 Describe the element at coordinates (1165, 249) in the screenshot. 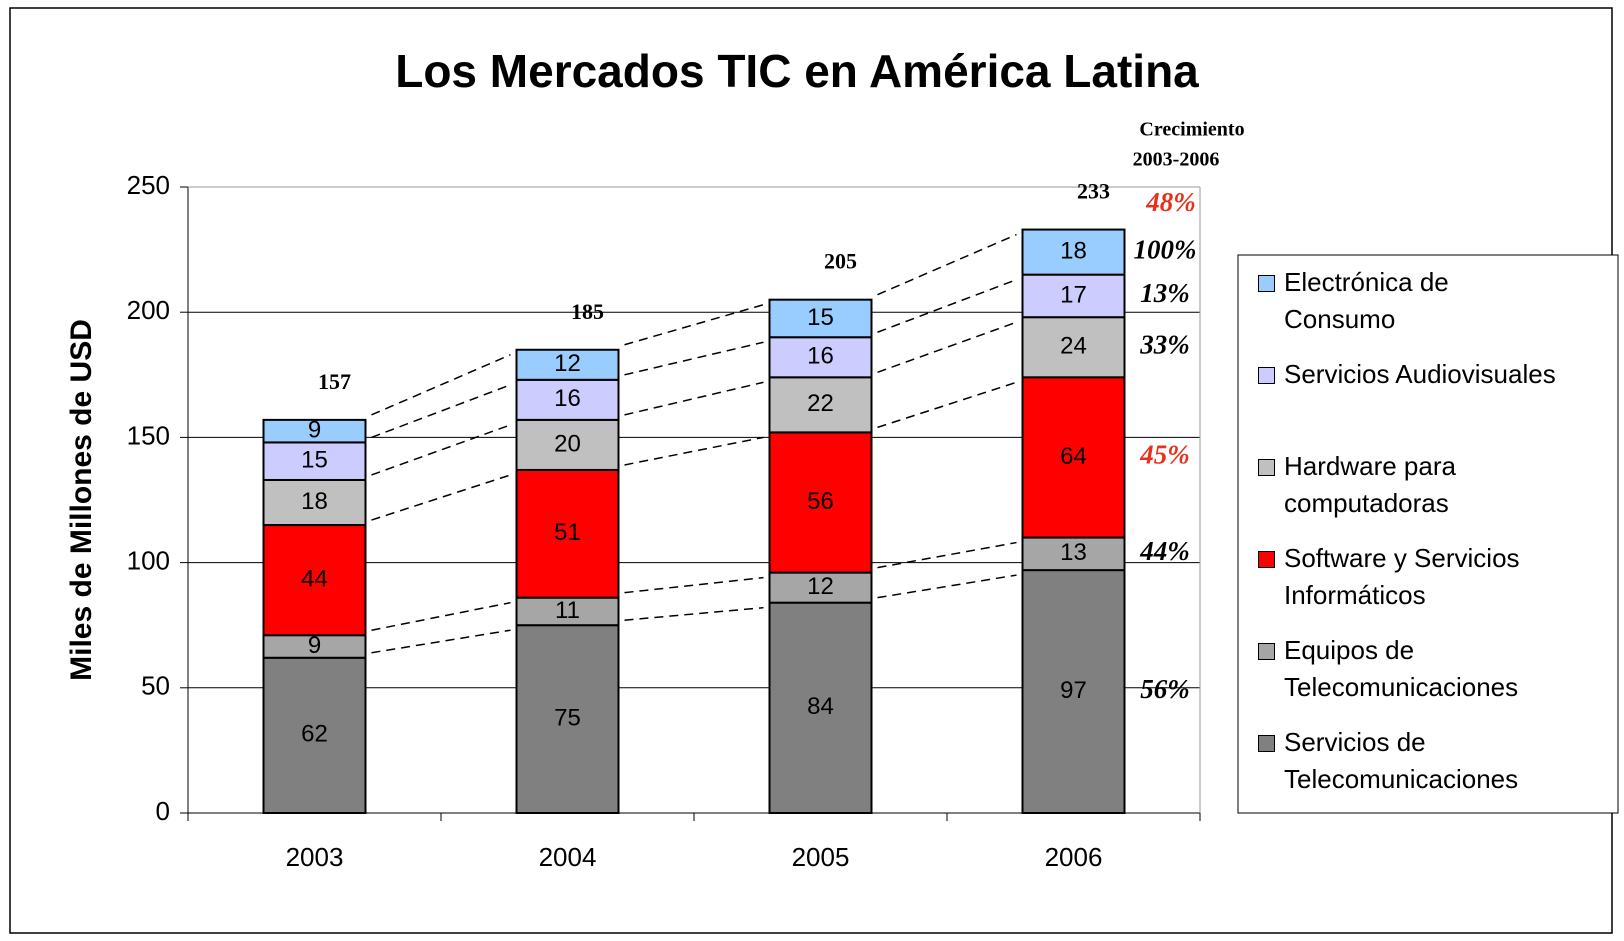

I see `growth-label: 100%` at that location.